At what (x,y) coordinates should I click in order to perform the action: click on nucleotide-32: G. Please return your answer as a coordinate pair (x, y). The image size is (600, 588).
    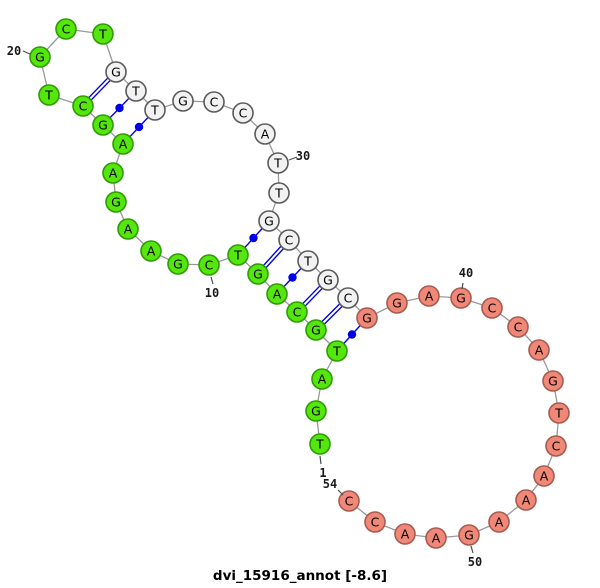
    Looking at the image, I should click on (269, 221).